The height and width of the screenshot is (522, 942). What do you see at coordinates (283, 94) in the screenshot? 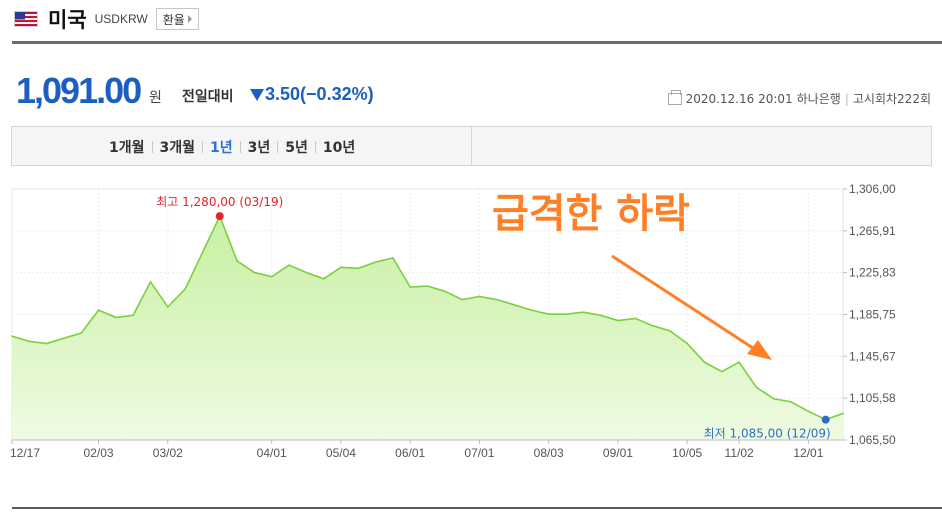
I see `change-amount: 3.50` at bounding box center [283, 94].